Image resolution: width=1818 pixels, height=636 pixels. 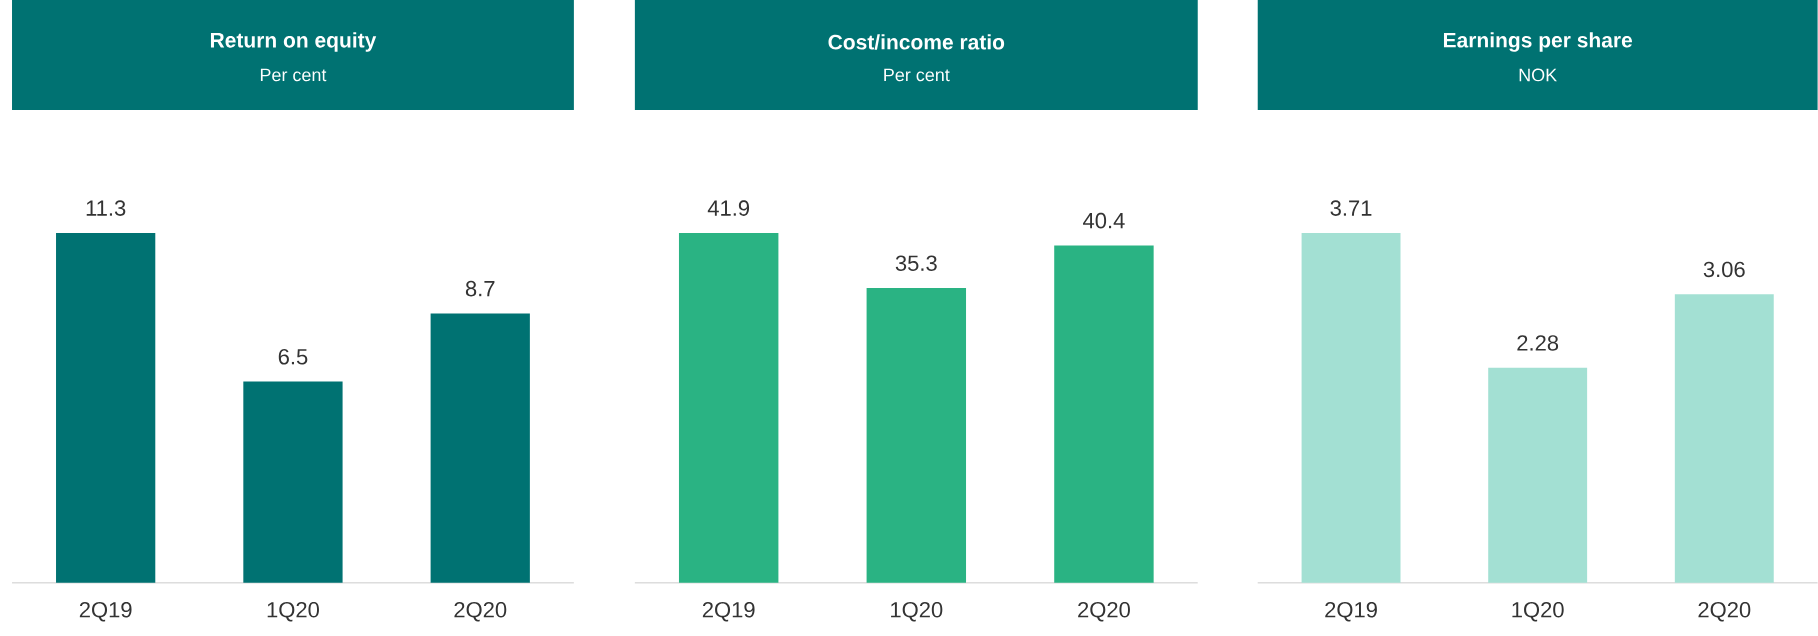 What do you see at coordinates (480, 288) in the screenshot?
I see `data-label: 8.7` at bounding box center [480, 288].